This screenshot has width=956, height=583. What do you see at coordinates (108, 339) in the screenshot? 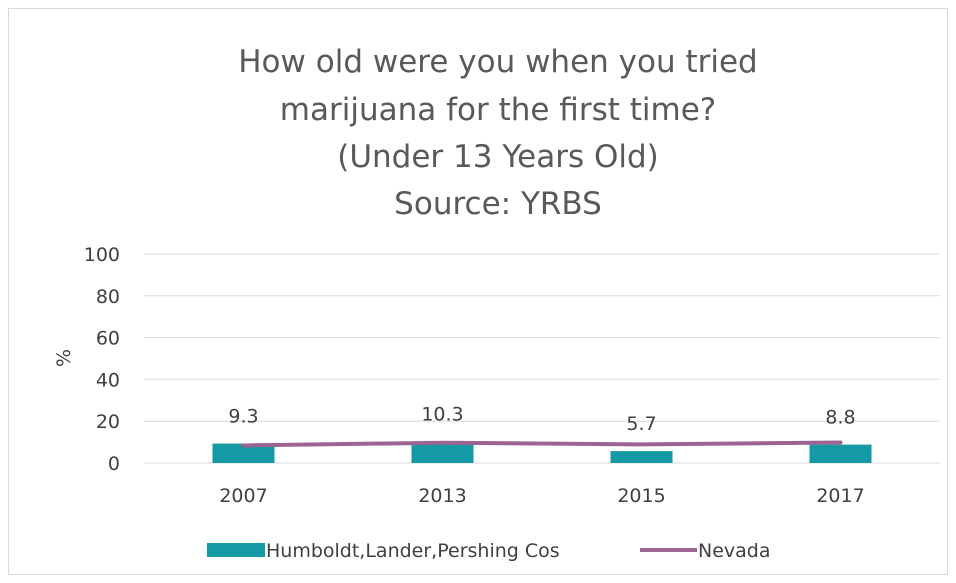
I see `y-tick-label: 60` at bounding box center [108, 339].